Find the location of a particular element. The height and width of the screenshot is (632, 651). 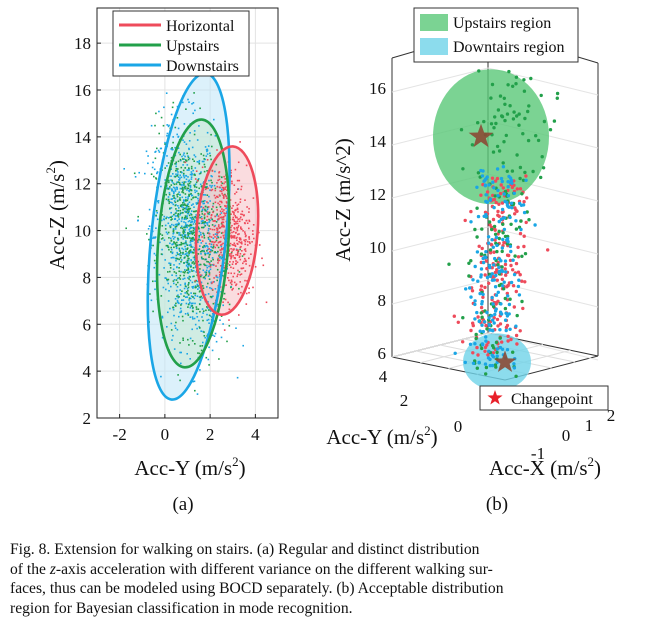

y-axis-label-b: Acc-Y (m/s2) is located at coordinates (381, 436).